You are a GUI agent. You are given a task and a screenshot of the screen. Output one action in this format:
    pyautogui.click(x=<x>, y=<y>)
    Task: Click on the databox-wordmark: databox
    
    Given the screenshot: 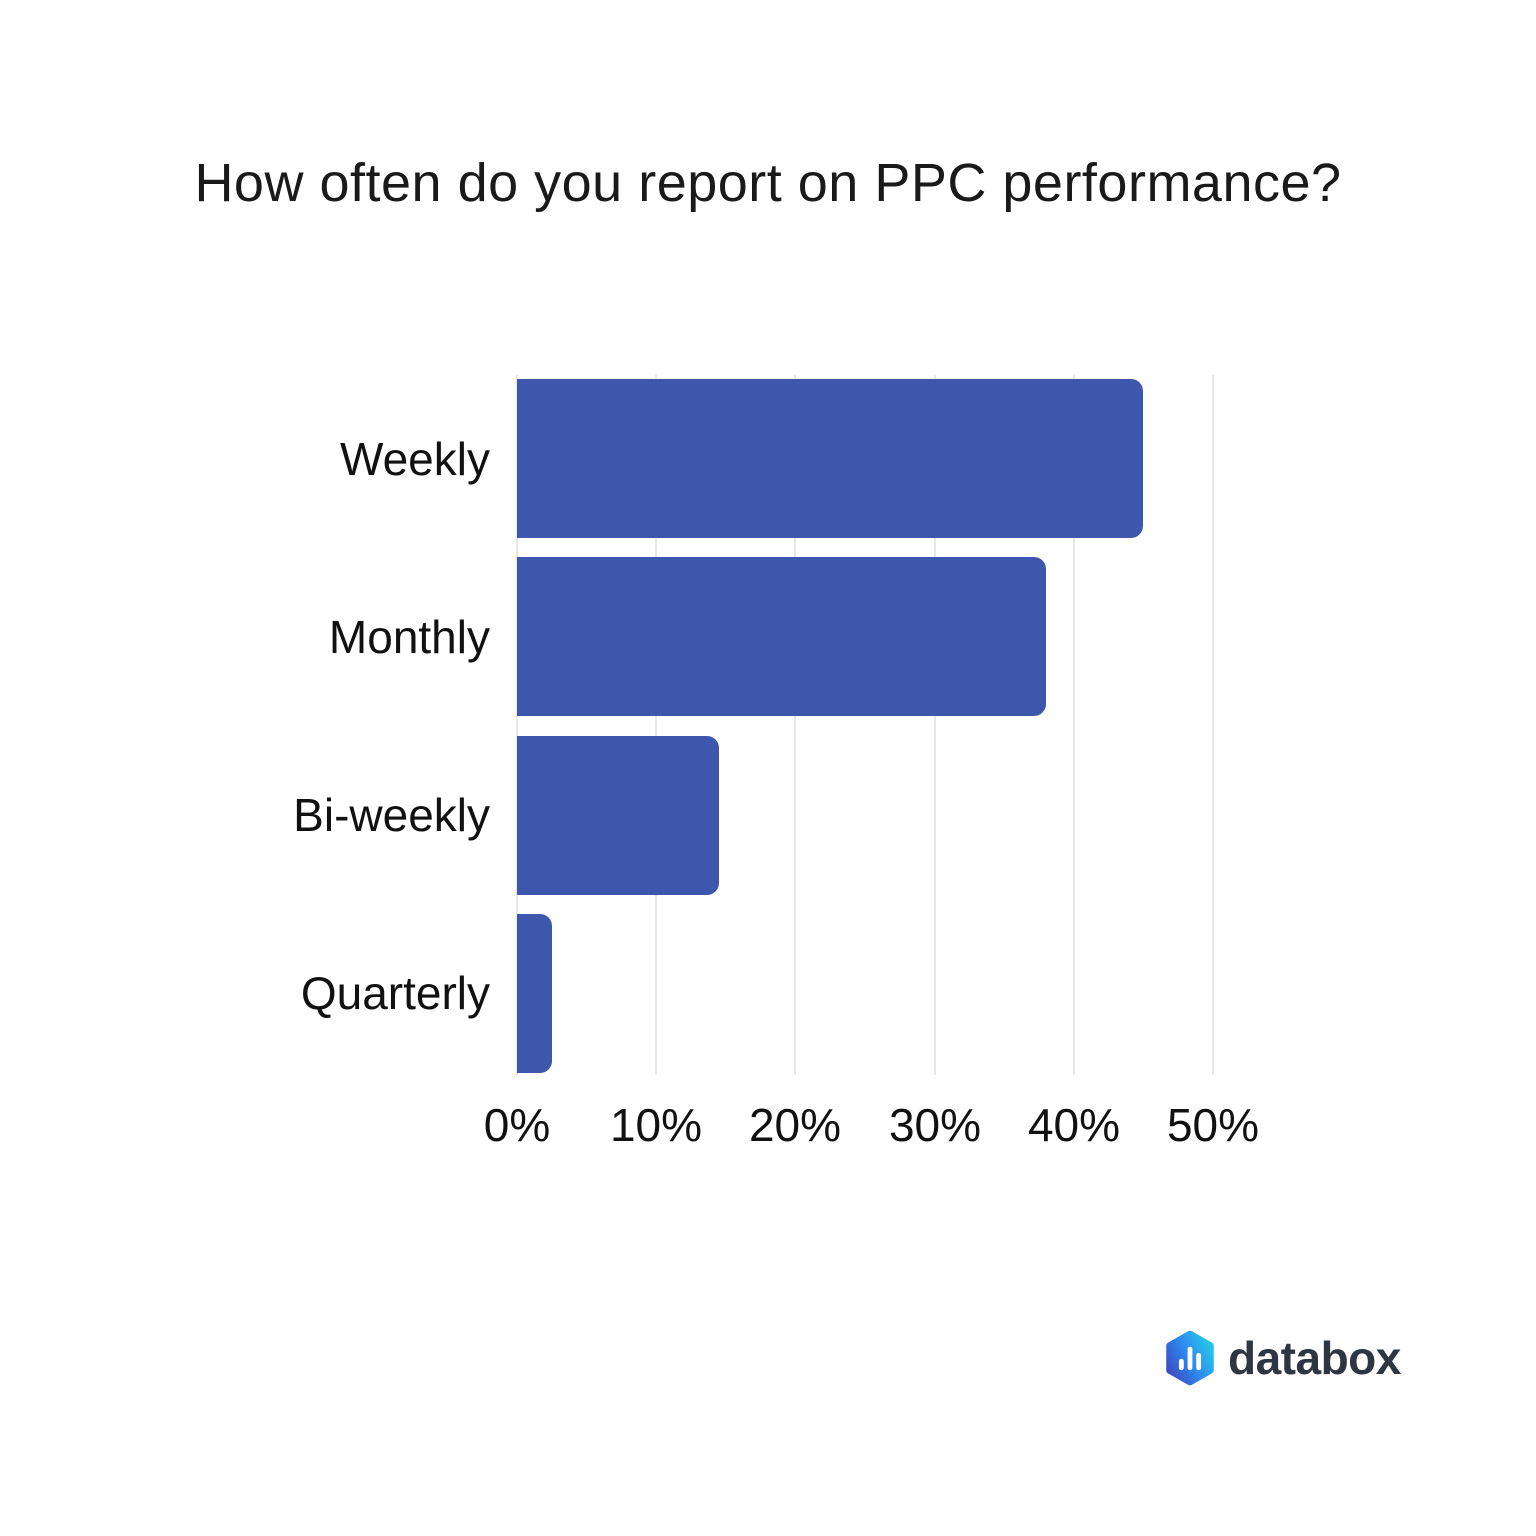 What is the action you would take?
    pyautogui.click(x=1314, y=1358)
    